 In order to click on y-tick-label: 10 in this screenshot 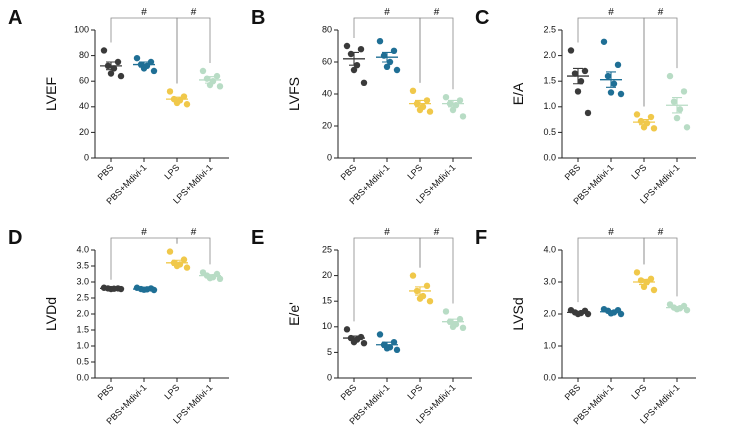, I will do `click(327, 326)`.